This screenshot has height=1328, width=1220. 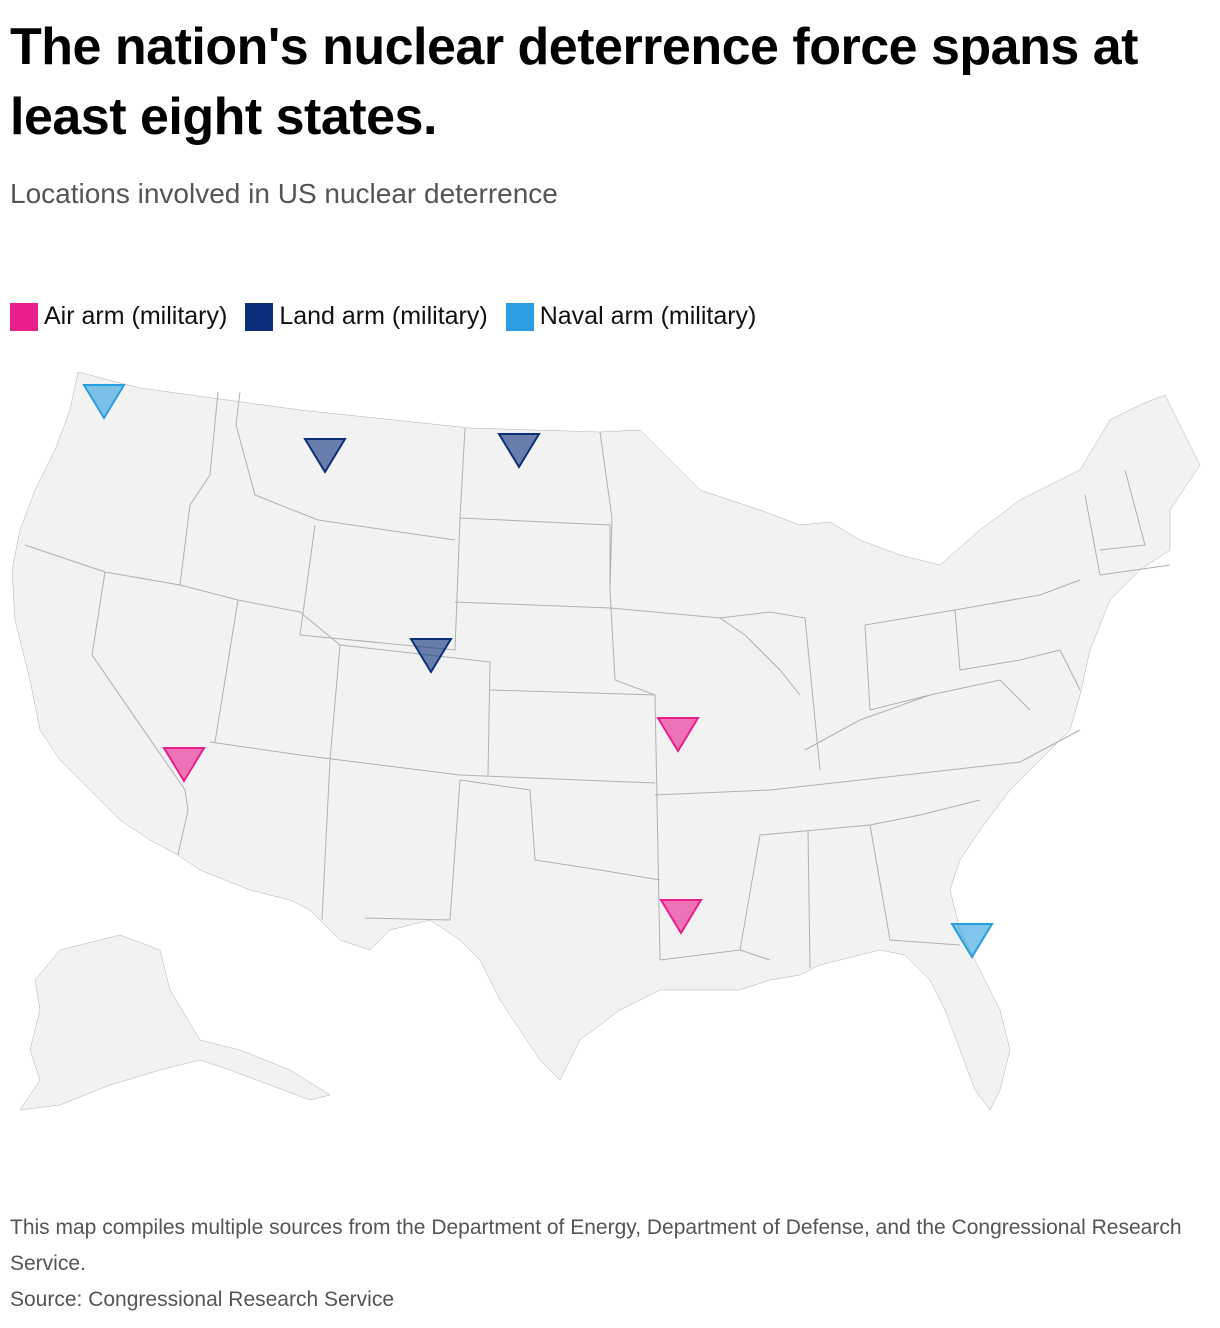 I want to click on legend-label-air: Air arm (military), so click(x=136, y=316).